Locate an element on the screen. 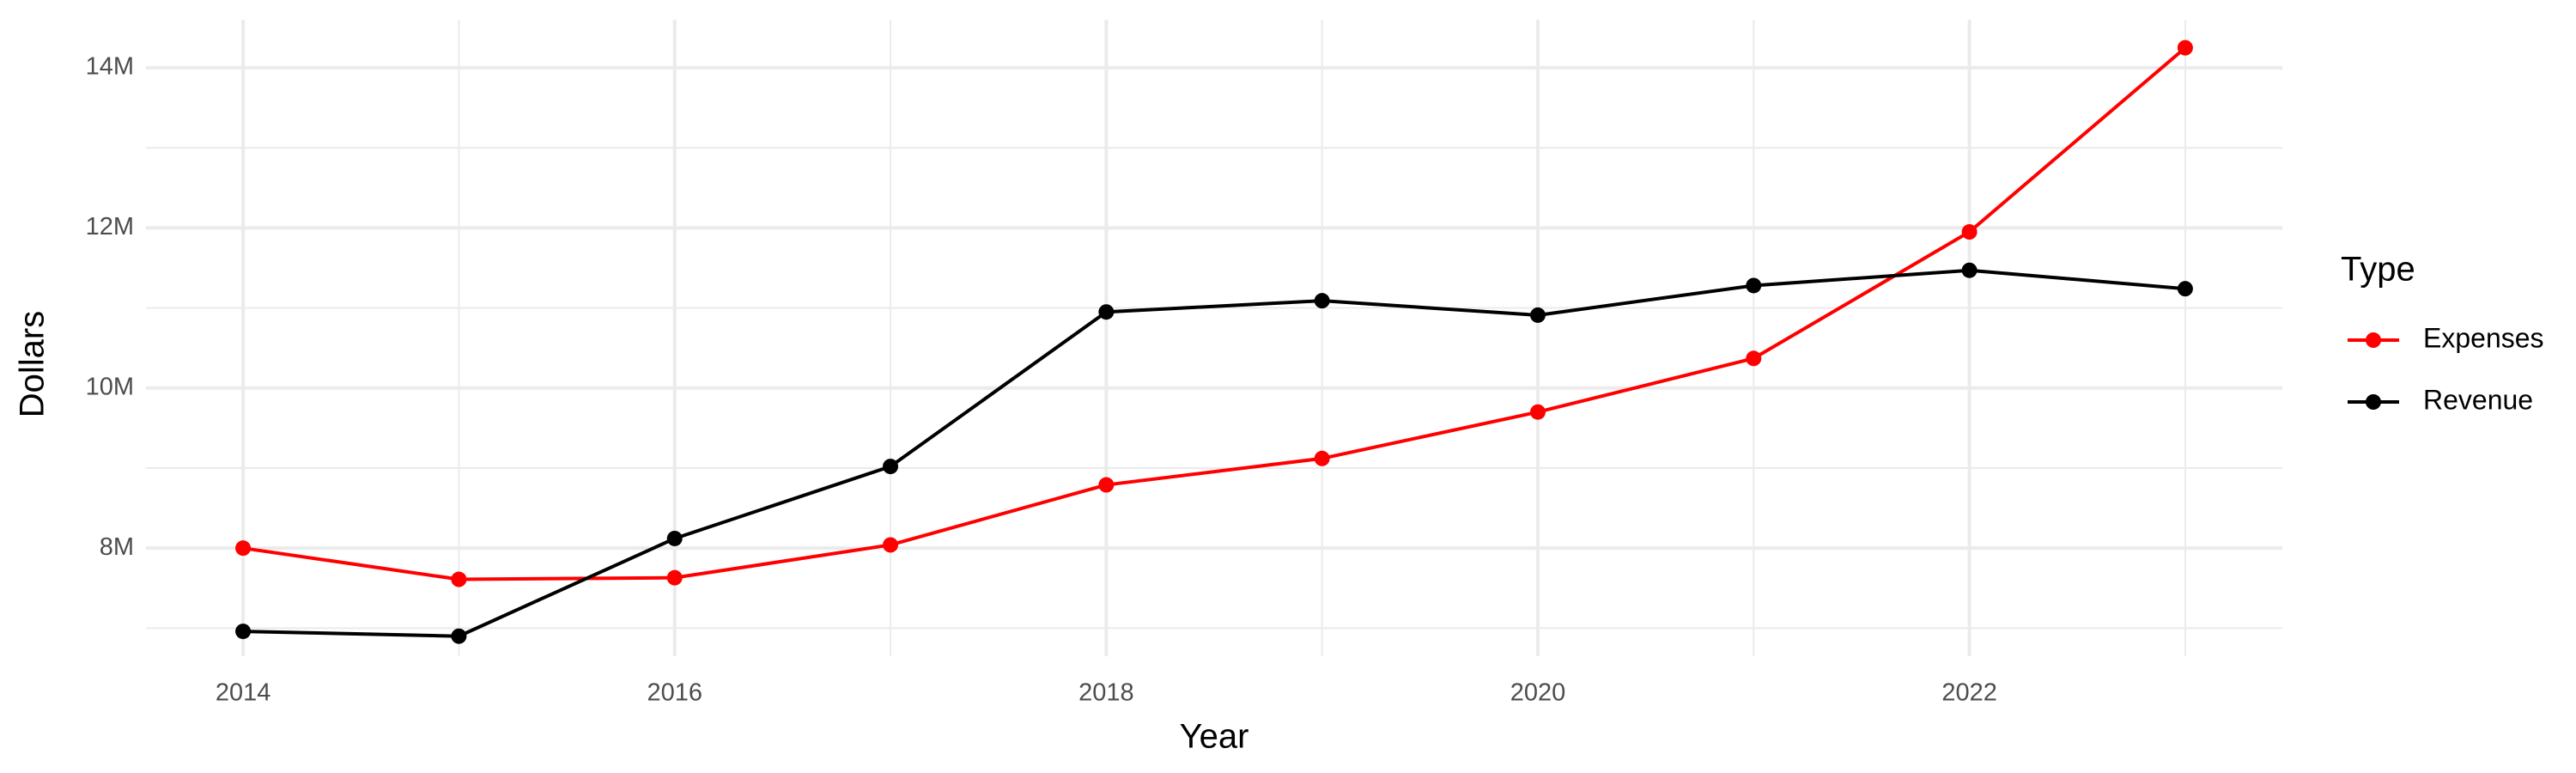 This screenshot has width=2576, height=773. y-tick-label: 10M is located at coordinates (110, 386).